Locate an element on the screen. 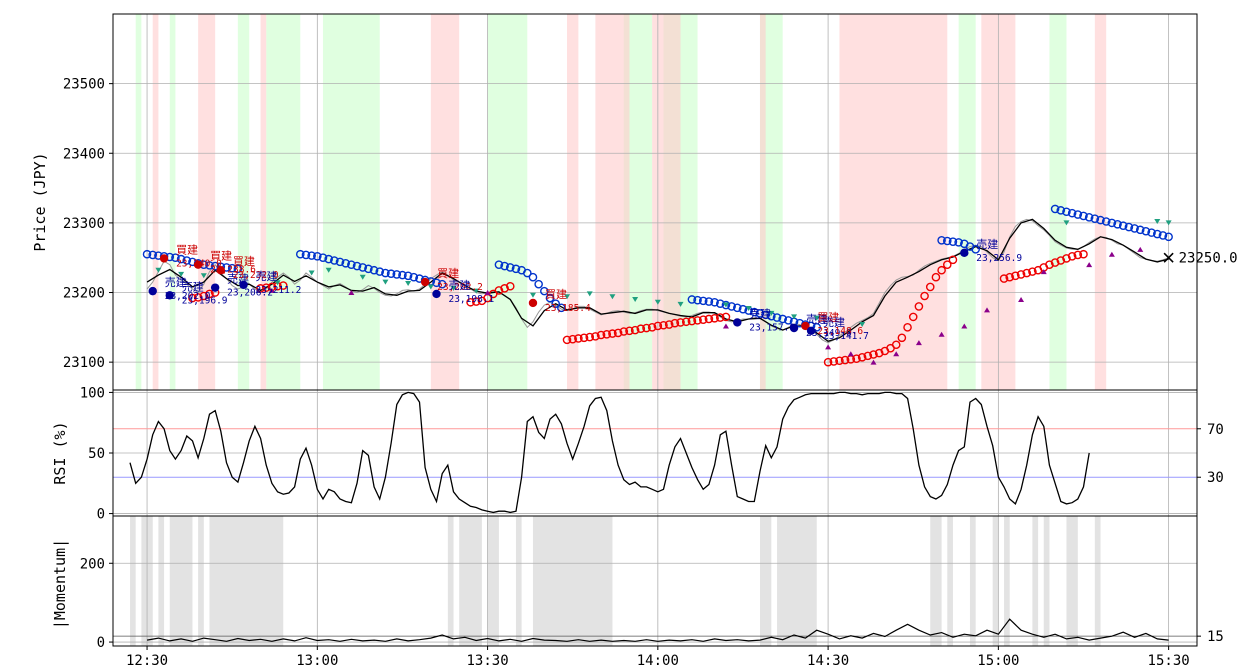  trade-value-label: 23,196.9 is located at coordinates (205, 300).